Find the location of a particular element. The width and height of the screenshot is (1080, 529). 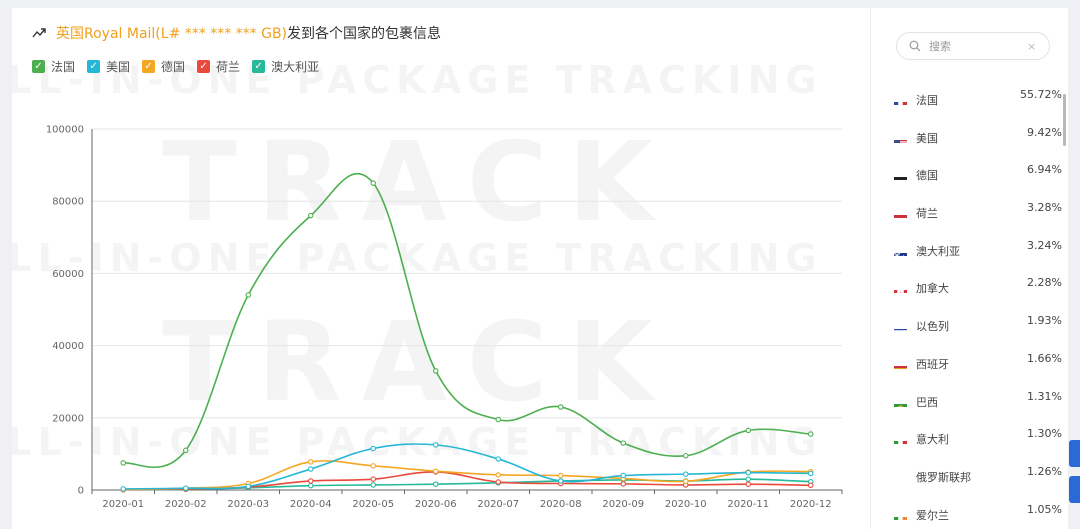

country-row: 美国 9.42% is located at coordinates (978, 147).